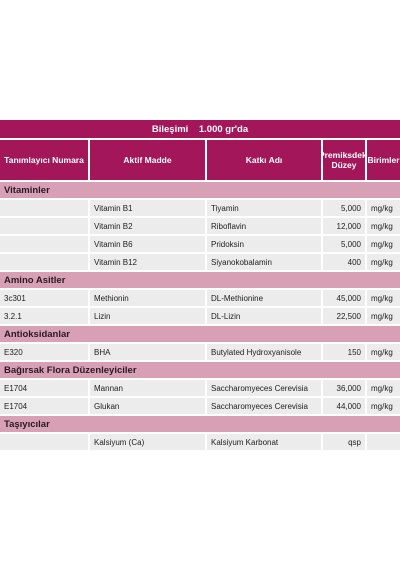 This screenshot has height=570, width=400. I want to click on table-cell: E320, so click(44, 352).